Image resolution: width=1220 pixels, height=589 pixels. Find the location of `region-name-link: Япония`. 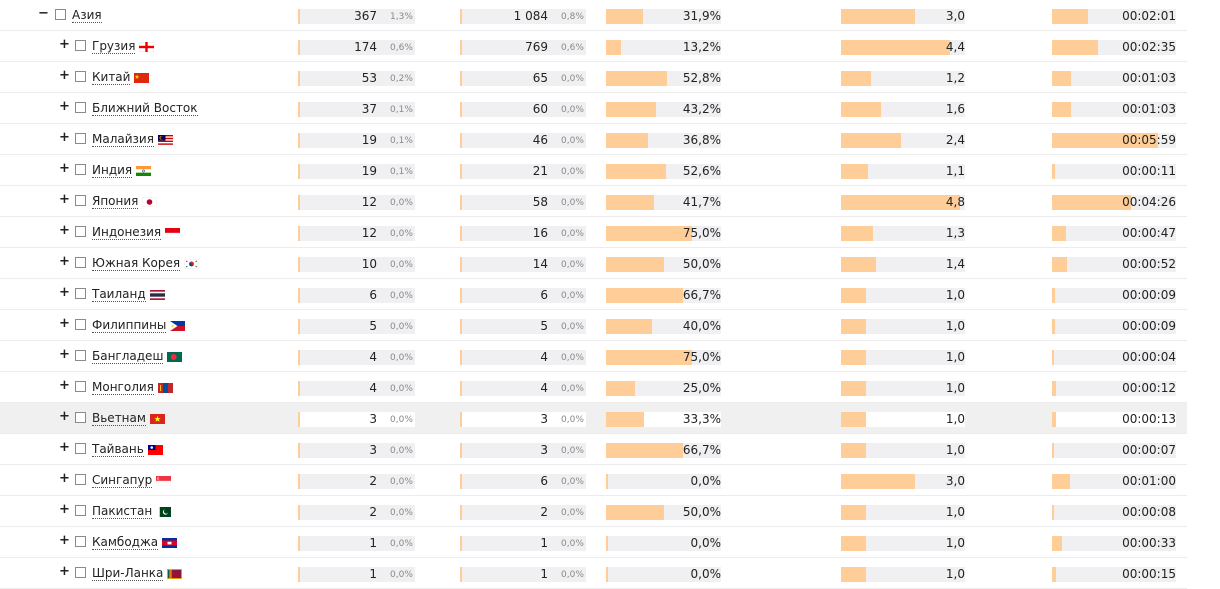

region-name-link: Япония is located at coordinates (115, 201).